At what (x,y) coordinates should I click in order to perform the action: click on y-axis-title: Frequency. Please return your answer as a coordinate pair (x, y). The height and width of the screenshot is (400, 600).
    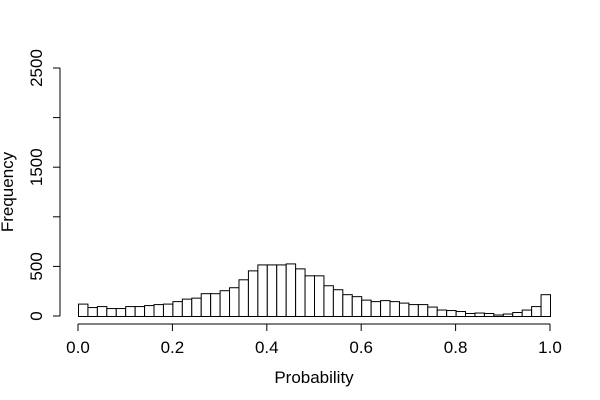
    Looking at the image, I should click on (8, 191).